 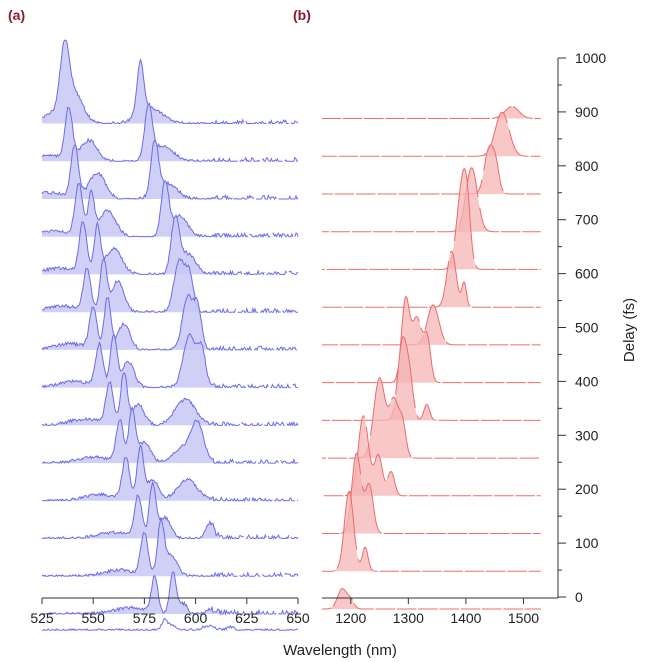 What do you see at coordinates (587, 328) in the screenshot?
I see `y-tick-label: 500` at bounding box center [587, 328].